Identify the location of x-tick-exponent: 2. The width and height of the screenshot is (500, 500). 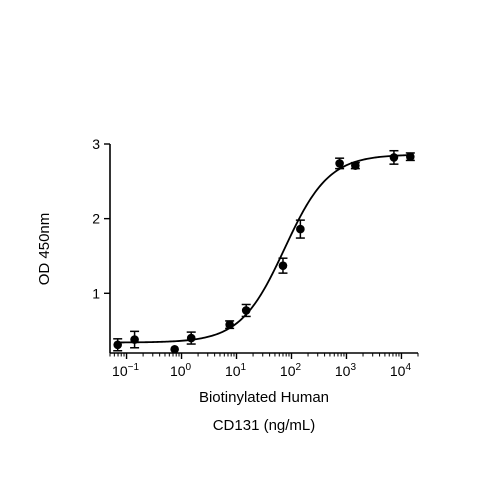
(298, 367).